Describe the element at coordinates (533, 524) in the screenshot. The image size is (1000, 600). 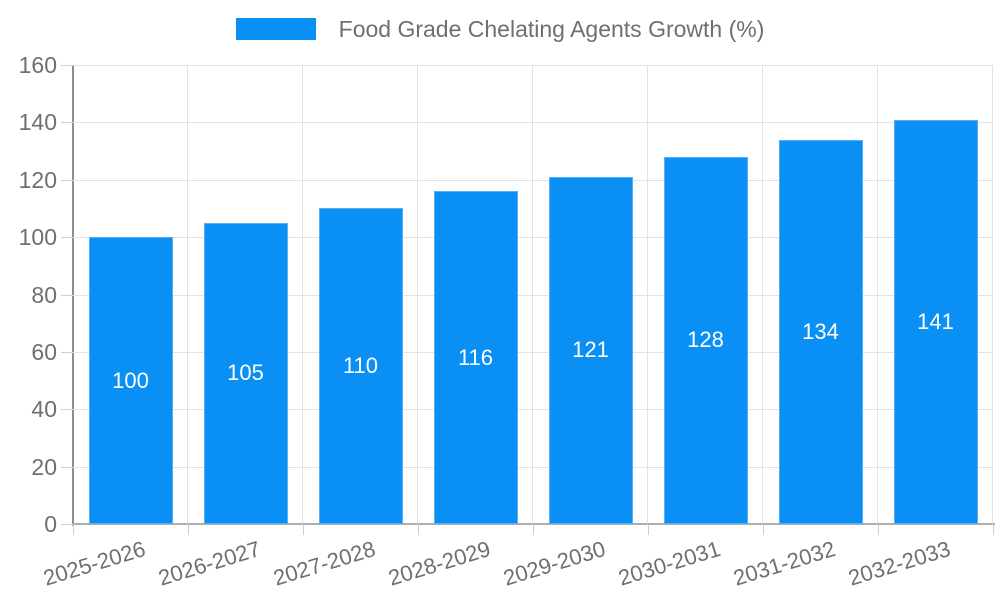
I see `x-axis-line` at that location.